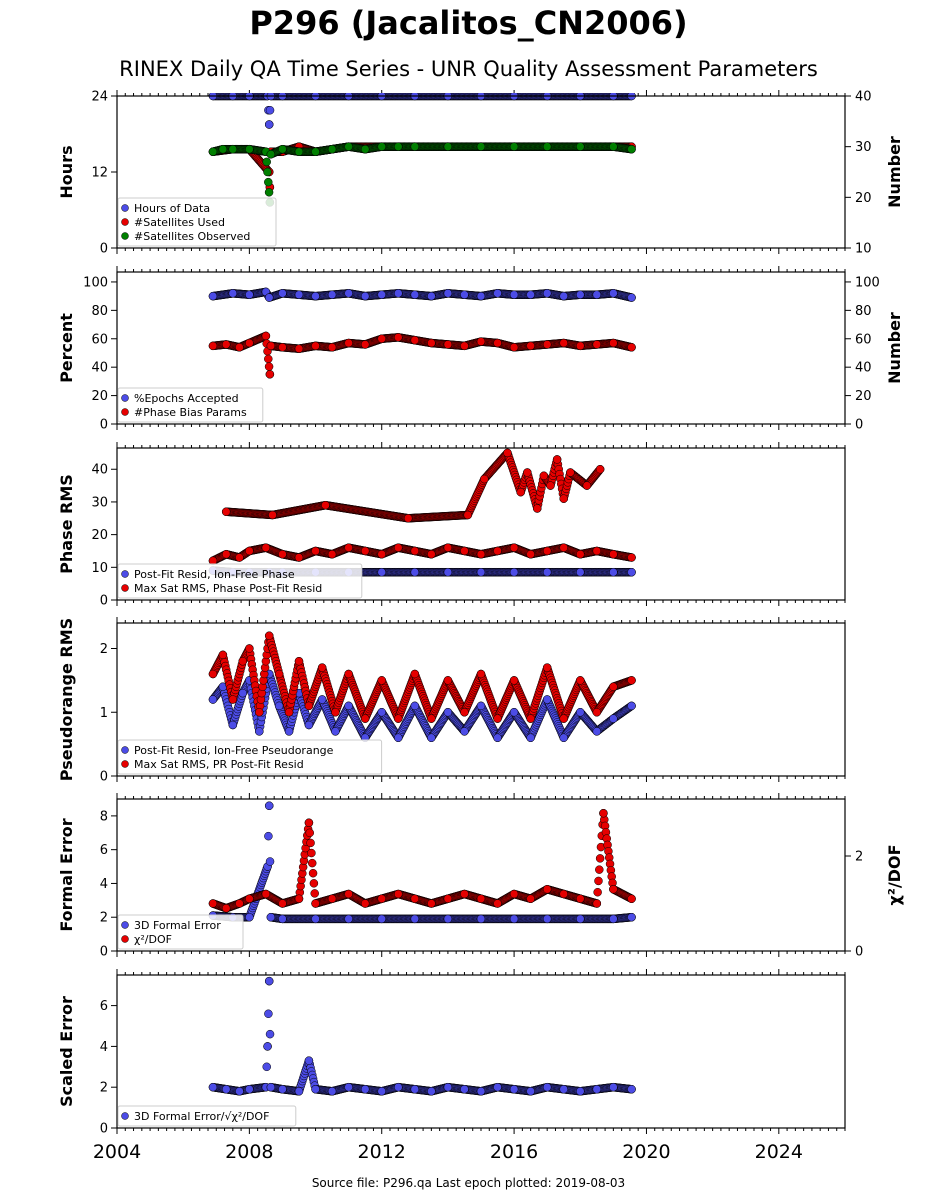  Describe the element at coordinates (422, 111) in the screenshot. I see `series-hours-of-data` at that location.